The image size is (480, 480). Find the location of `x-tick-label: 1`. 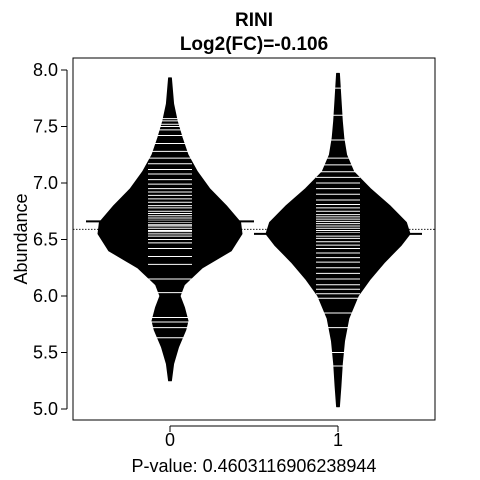

x-tick-label: 1 is located at coordinates (338, 440).